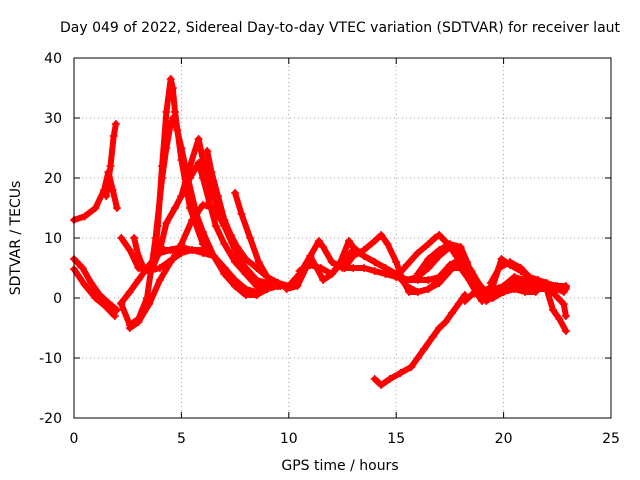 The height and width of the screenshot is (480, 640). I want to click on x-tick-label: 5, so click(181, 439).